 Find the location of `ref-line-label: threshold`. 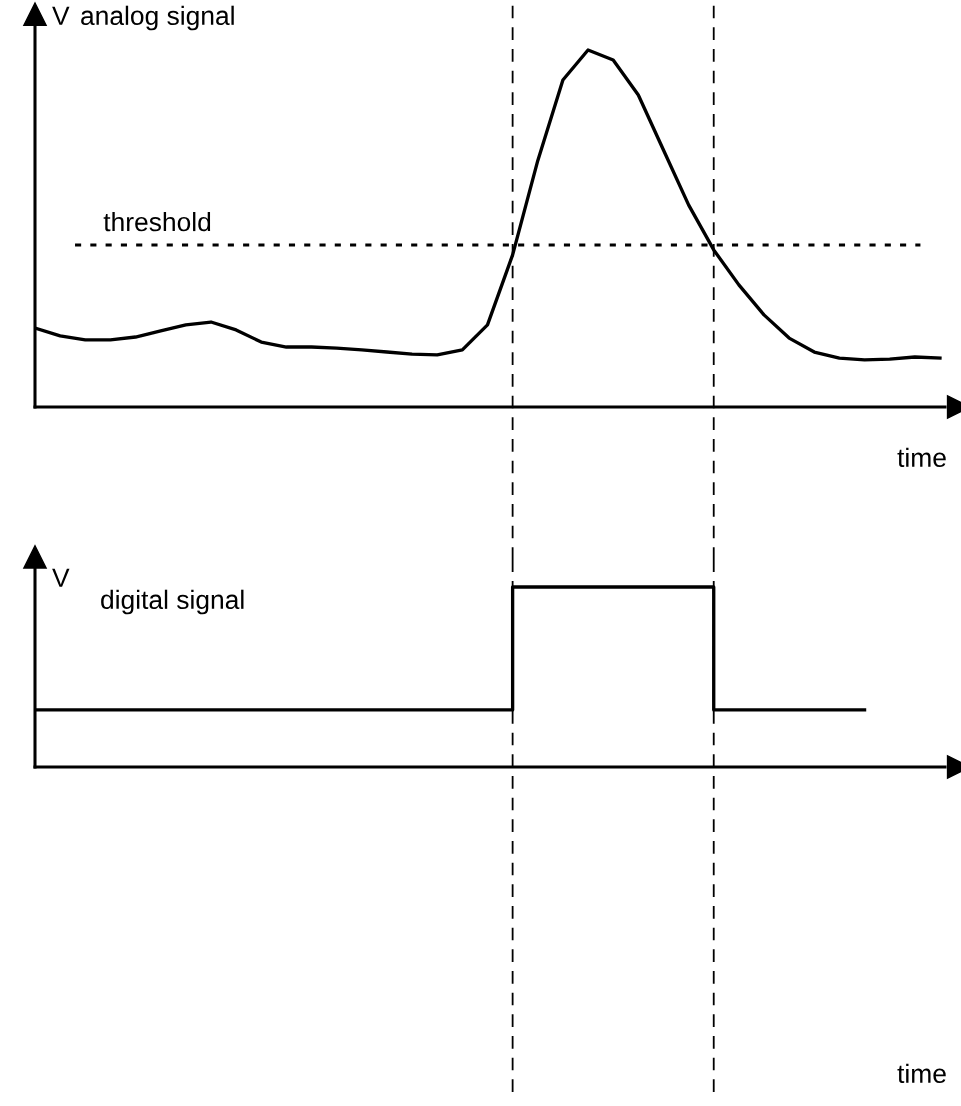

ref-line-label: threshold is located at coordinates (157, 221).